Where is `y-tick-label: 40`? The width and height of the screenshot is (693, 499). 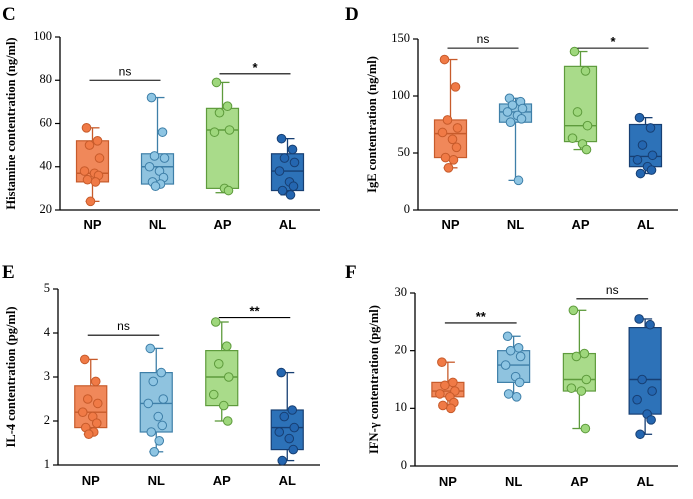 y-tick-label: 40 is located at coordinates (46, 166).